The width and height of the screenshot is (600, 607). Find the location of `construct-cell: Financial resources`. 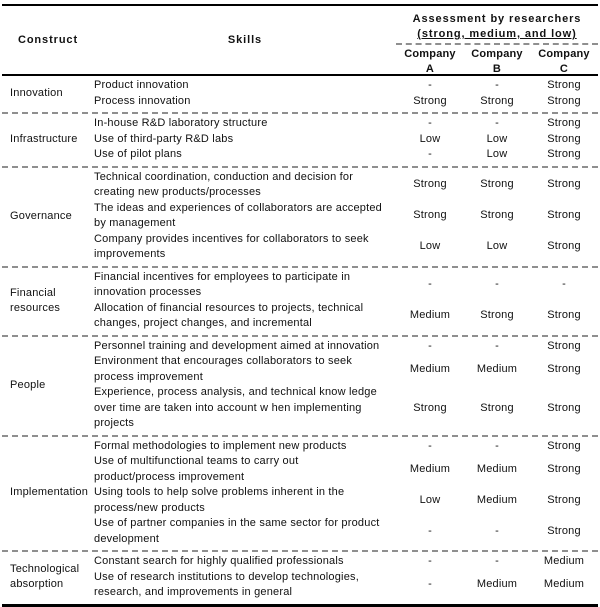

construct-cell: Financial resources is located at coordinates (35, 300).